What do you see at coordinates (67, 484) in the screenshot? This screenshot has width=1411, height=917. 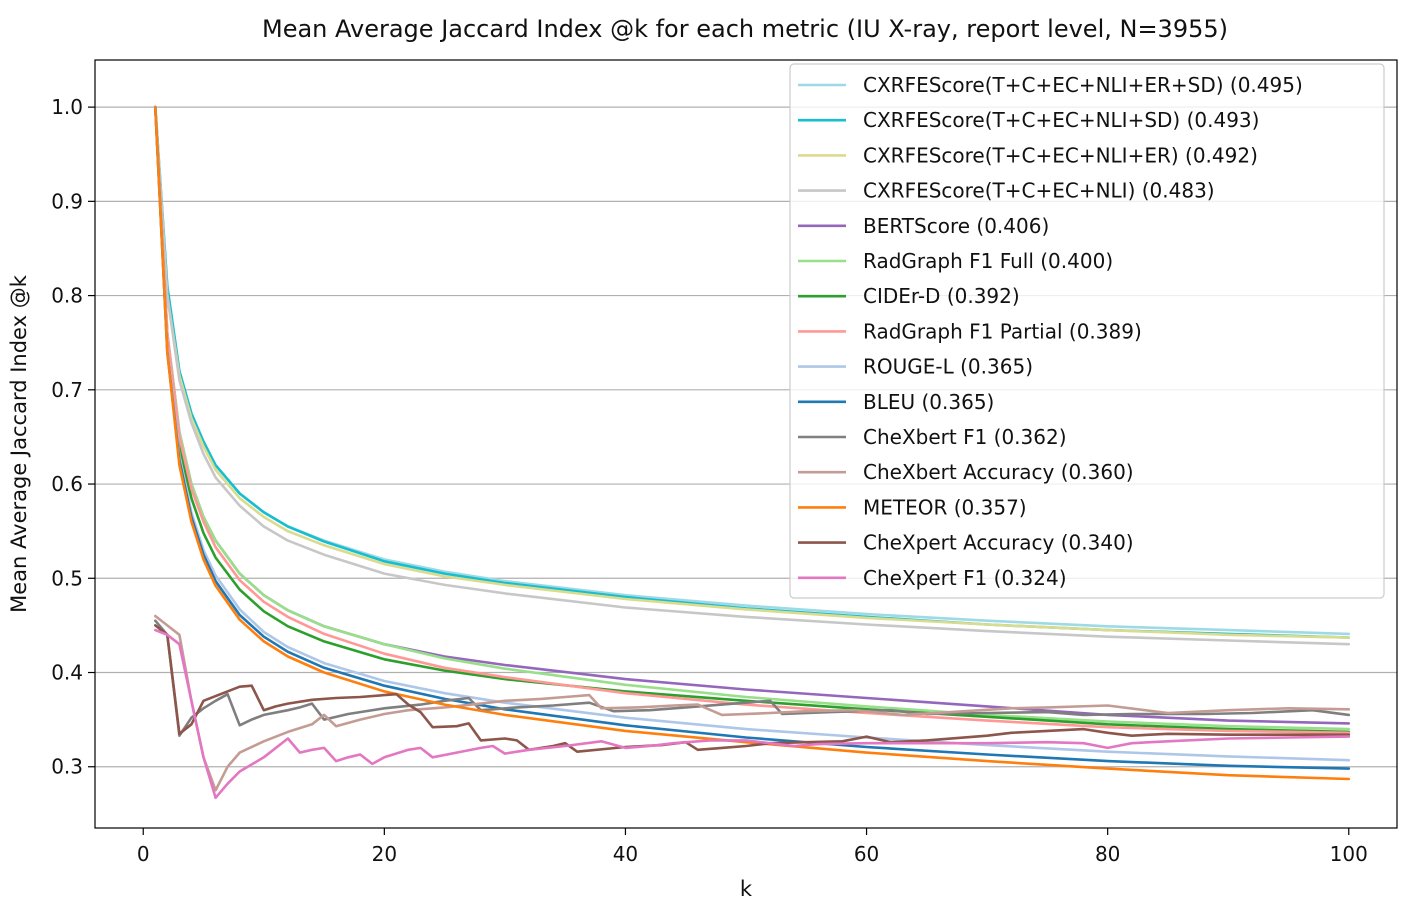 I see `y-tick-label: 0.6` at bounding box center [67, 484].